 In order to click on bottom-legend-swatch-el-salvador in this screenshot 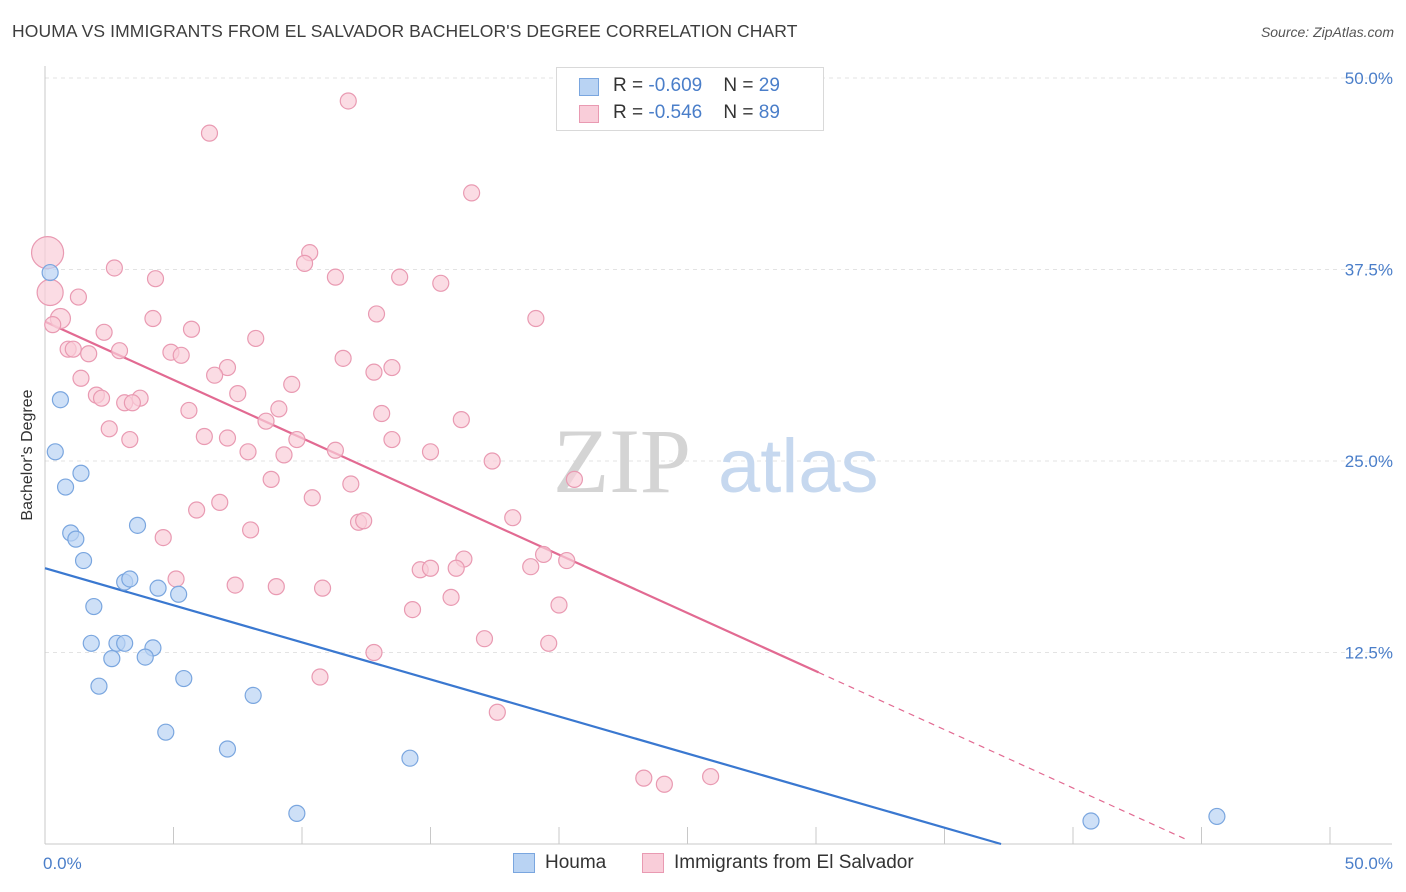, I will do `click(653, 863)`.